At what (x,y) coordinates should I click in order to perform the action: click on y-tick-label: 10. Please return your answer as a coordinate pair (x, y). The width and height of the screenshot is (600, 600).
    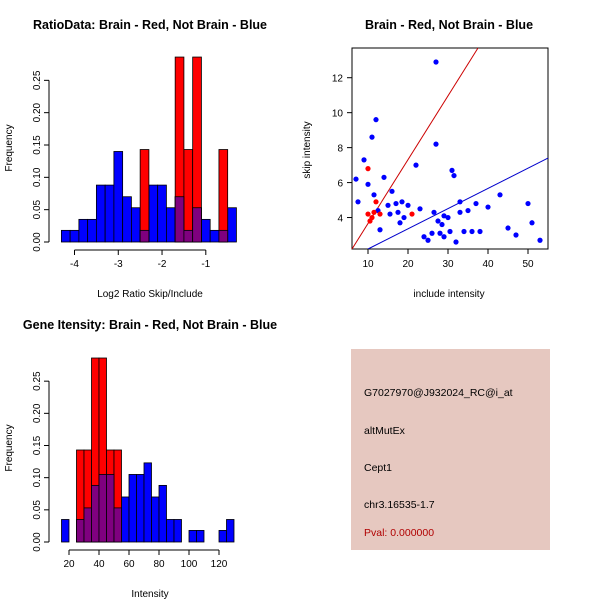
    Looking at the image, I should click on (338, 114).